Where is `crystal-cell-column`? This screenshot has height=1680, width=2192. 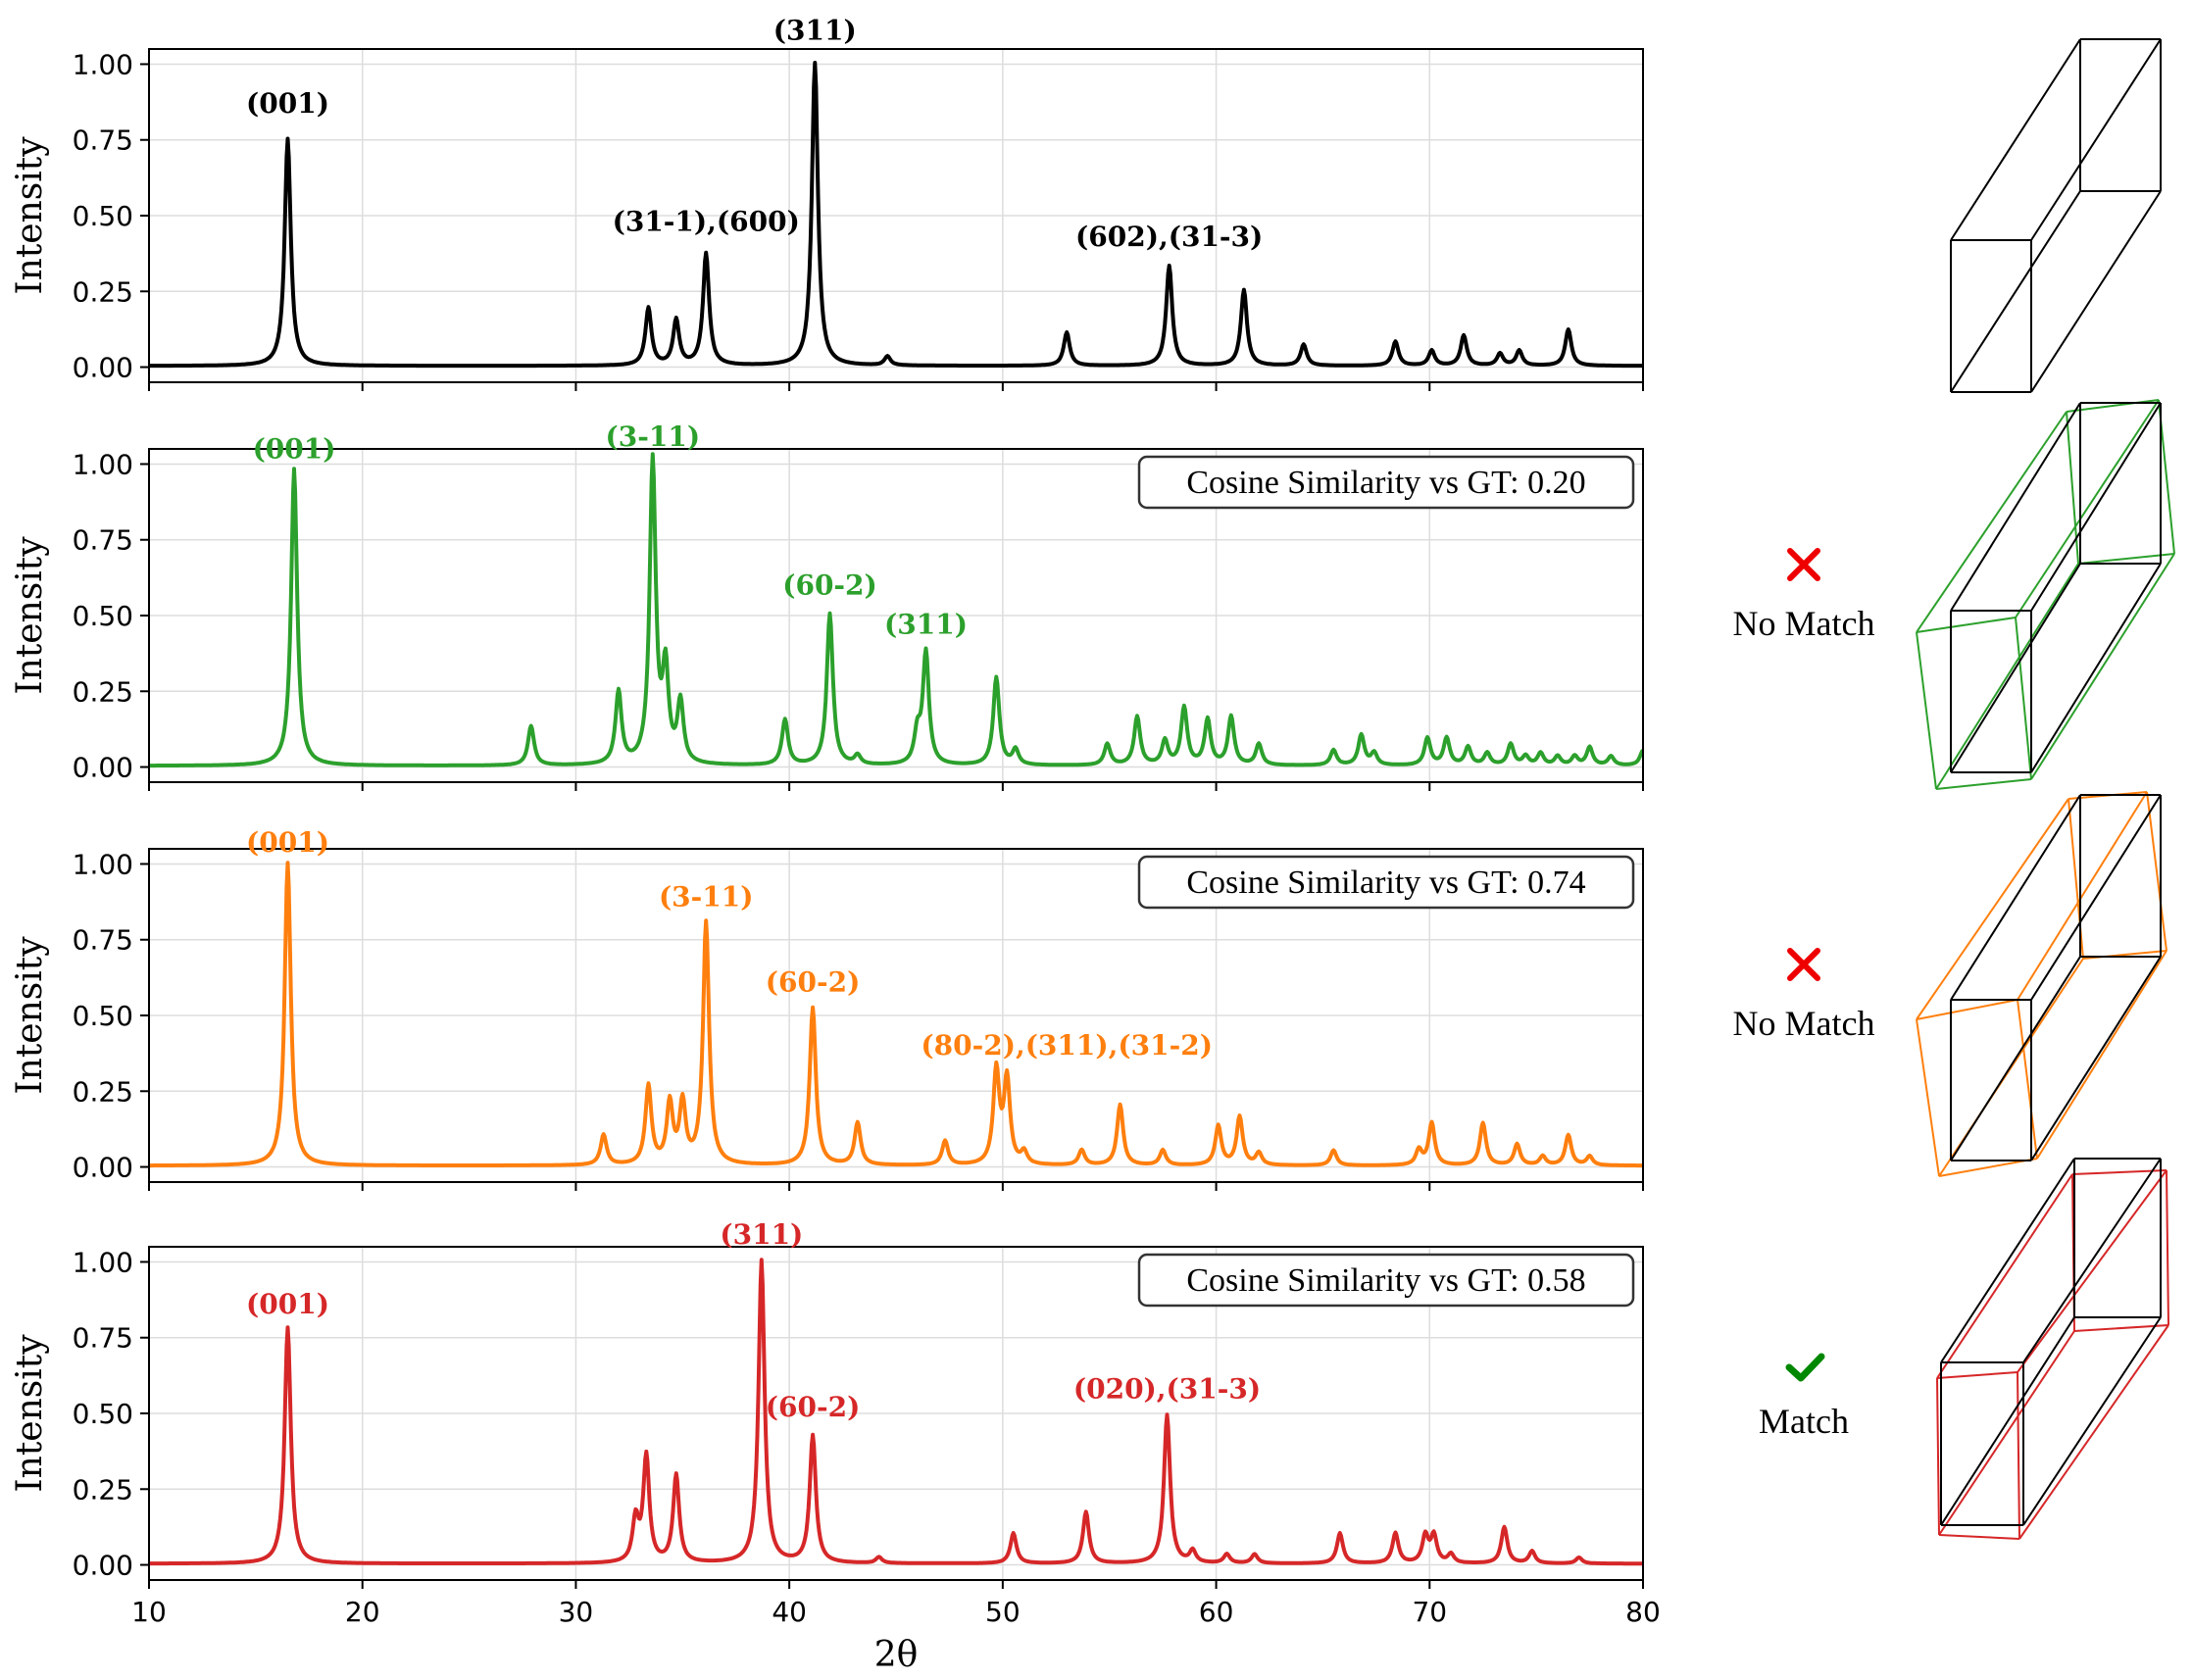
crystal-cell-column is located at coordinates (2045, 789).